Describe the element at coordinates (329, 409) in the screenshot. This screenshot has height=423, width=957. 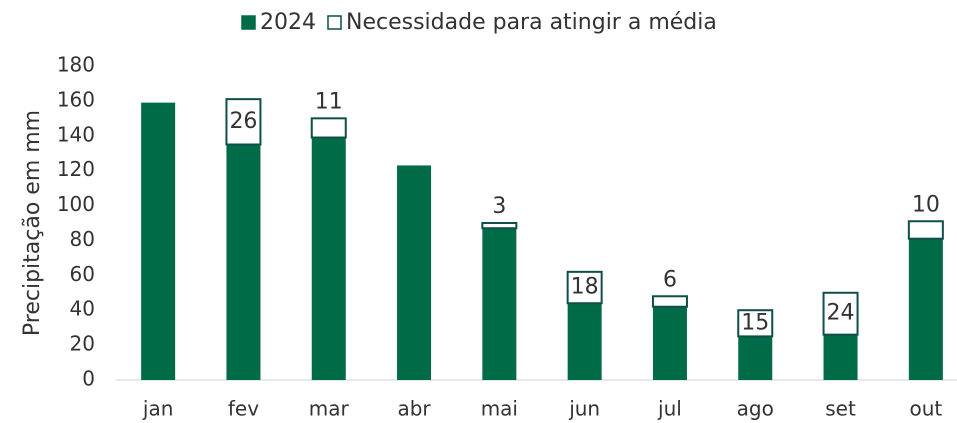
I see `x-tick-label: mar` at that location.